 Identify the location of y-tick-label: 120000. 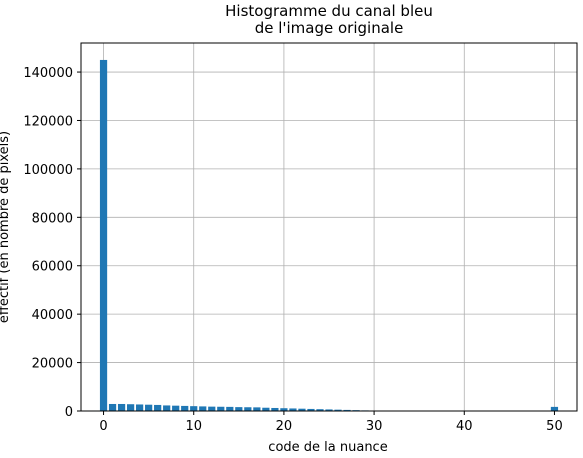
(48, 121).